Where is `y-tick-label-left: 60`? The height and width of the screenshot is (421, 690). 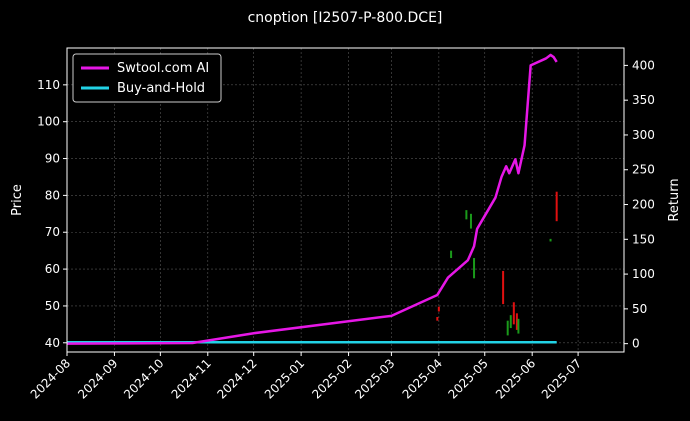
y-tick-label-left: 60 is located at coordinates (52, 269).